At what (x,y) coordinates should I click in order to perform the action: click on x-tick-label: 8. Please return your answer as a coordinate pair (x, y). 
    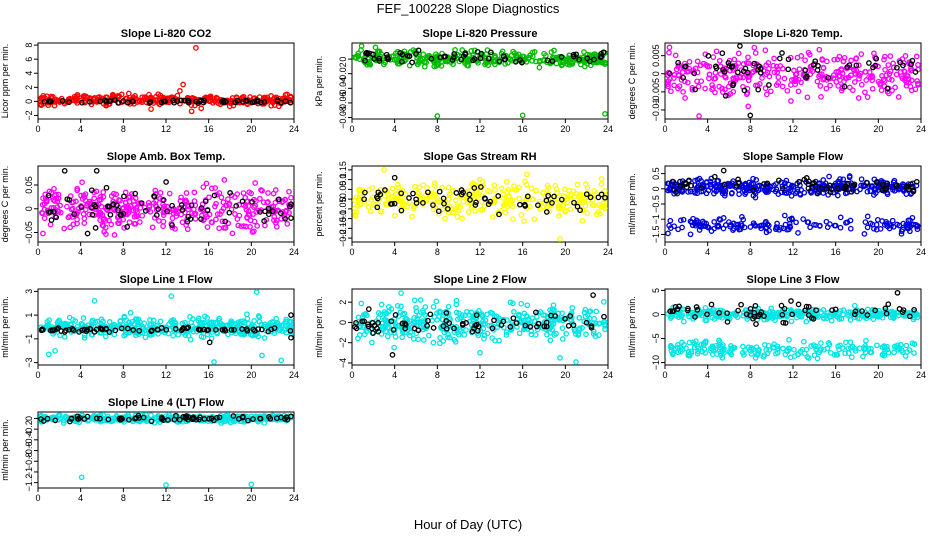
    Looking at the image, I should click on (123, 498).